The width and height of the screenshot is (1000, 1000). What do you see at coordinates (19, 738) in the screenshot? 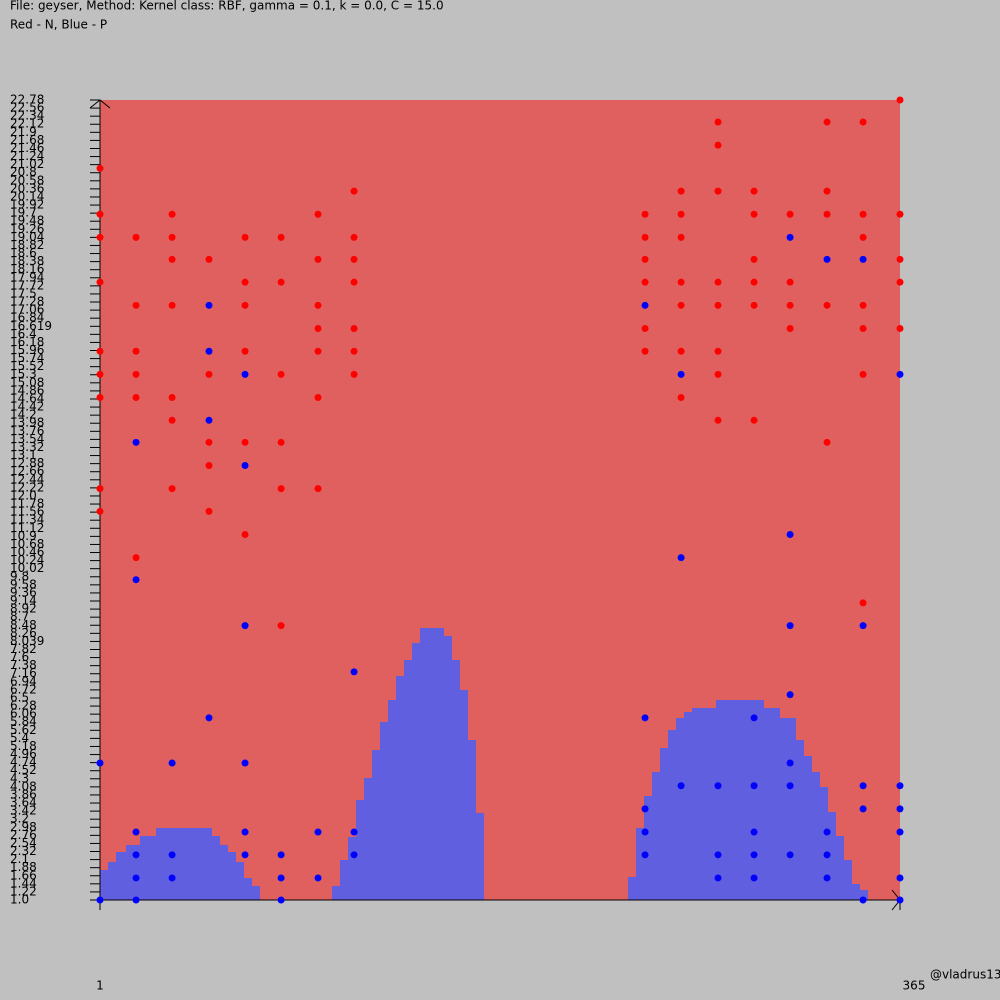
I see `y-tick-label: 5.4` at bounding box center [19, 738].